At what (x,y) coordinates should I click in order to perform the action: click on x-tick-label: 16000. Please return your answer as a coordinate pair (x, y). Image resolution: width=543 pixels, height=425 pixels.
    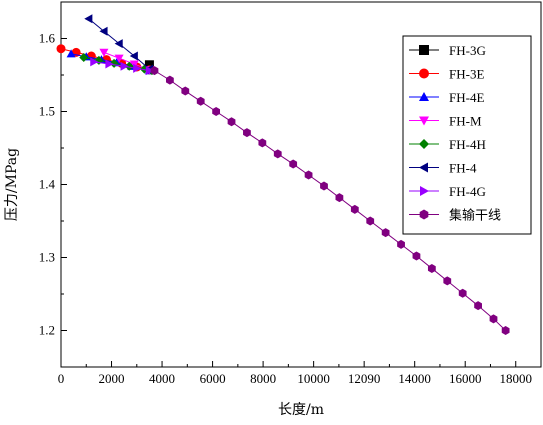
    Looking at the image, I should click on (465, 378).